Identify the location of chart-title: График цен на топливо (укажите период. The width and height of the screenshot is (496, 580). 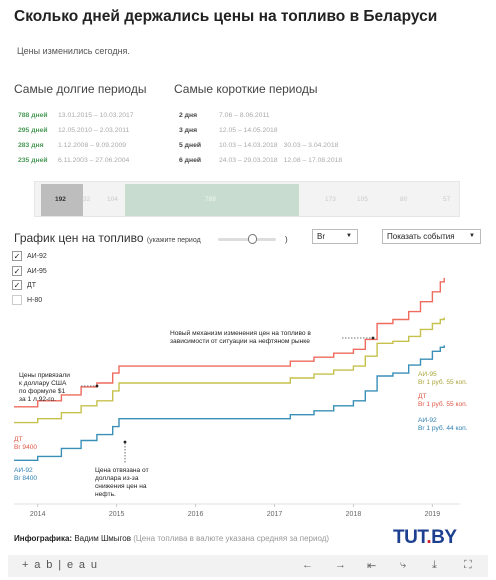
(107, 238).